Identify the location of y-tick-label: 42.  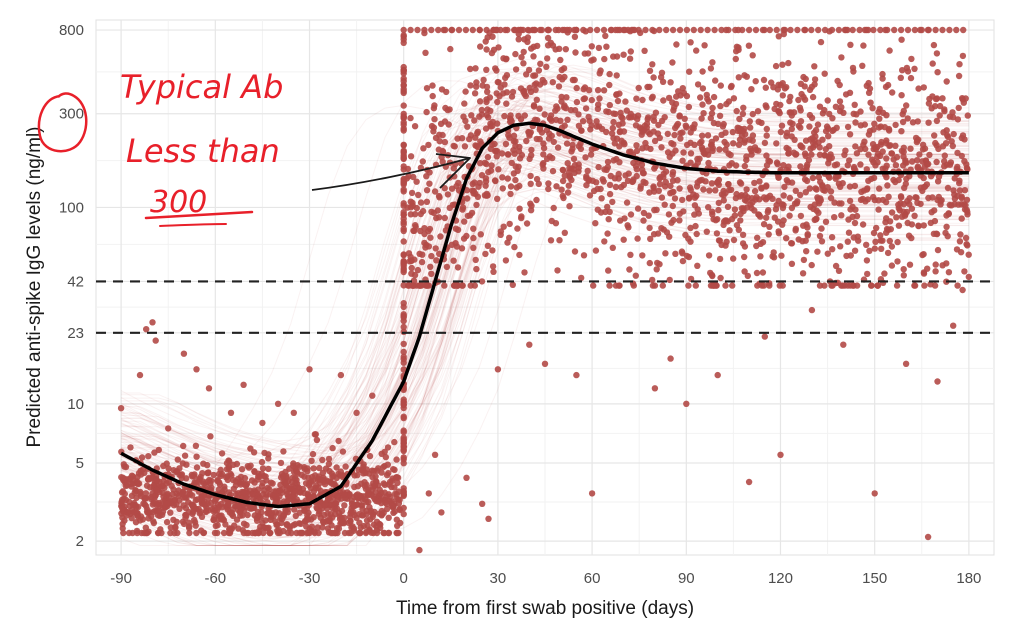
(75, 281).